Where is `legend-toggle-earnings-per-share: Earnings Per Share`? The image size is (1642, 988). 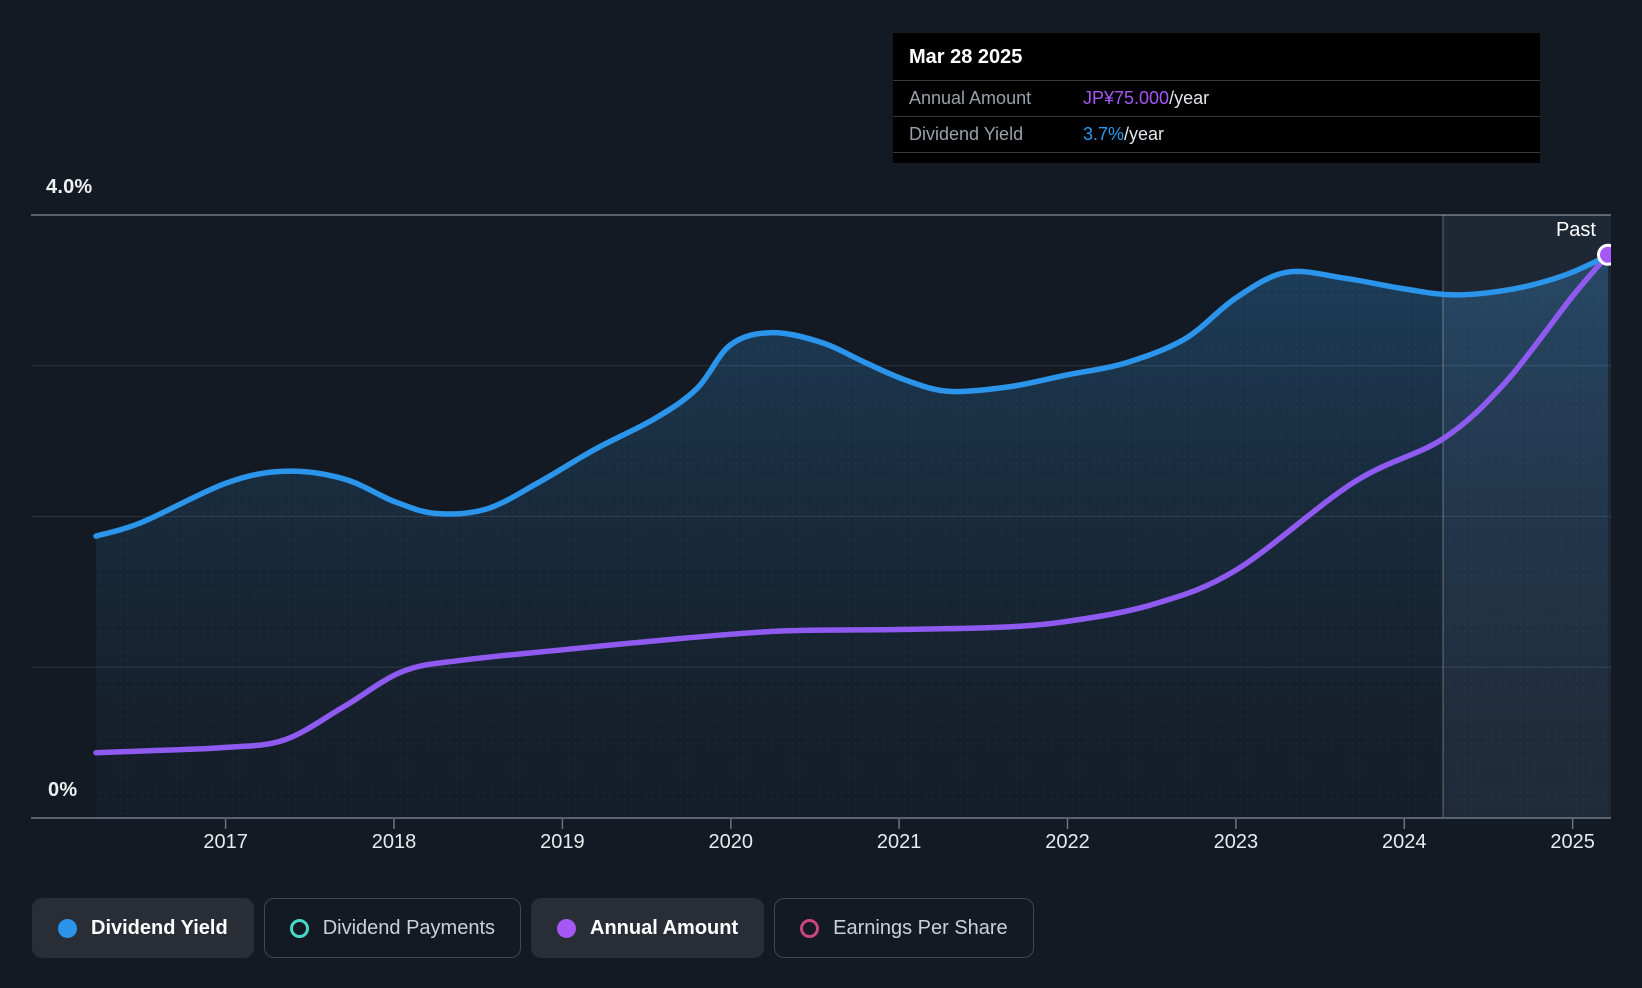
legend-toggle-earnings-per-share: Earnings Per Share is located at coordinates (904, 928).